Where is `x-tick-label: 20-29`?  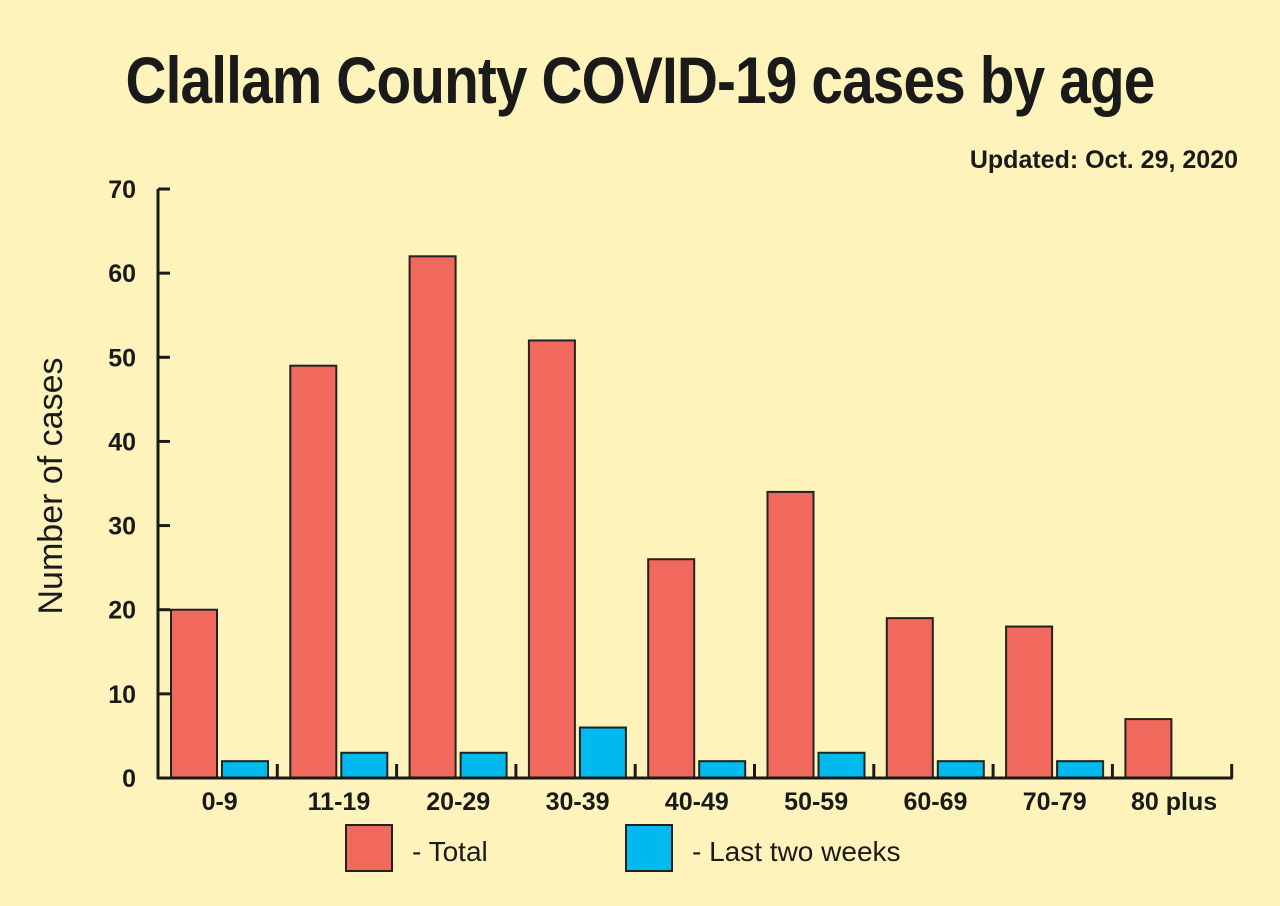 x-tick-label: 20-29 is located at coordinates (458, 802).